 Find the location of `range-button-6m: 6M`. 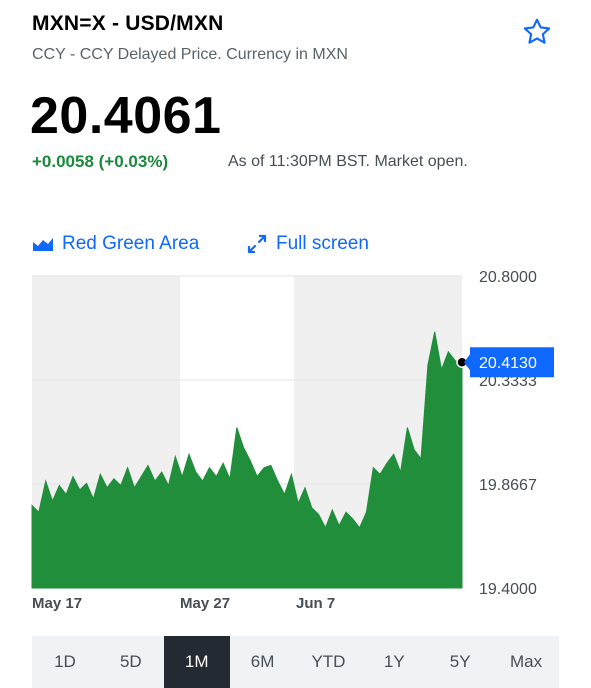

range-button-6m: 6M is located at coordinates (262, 661).